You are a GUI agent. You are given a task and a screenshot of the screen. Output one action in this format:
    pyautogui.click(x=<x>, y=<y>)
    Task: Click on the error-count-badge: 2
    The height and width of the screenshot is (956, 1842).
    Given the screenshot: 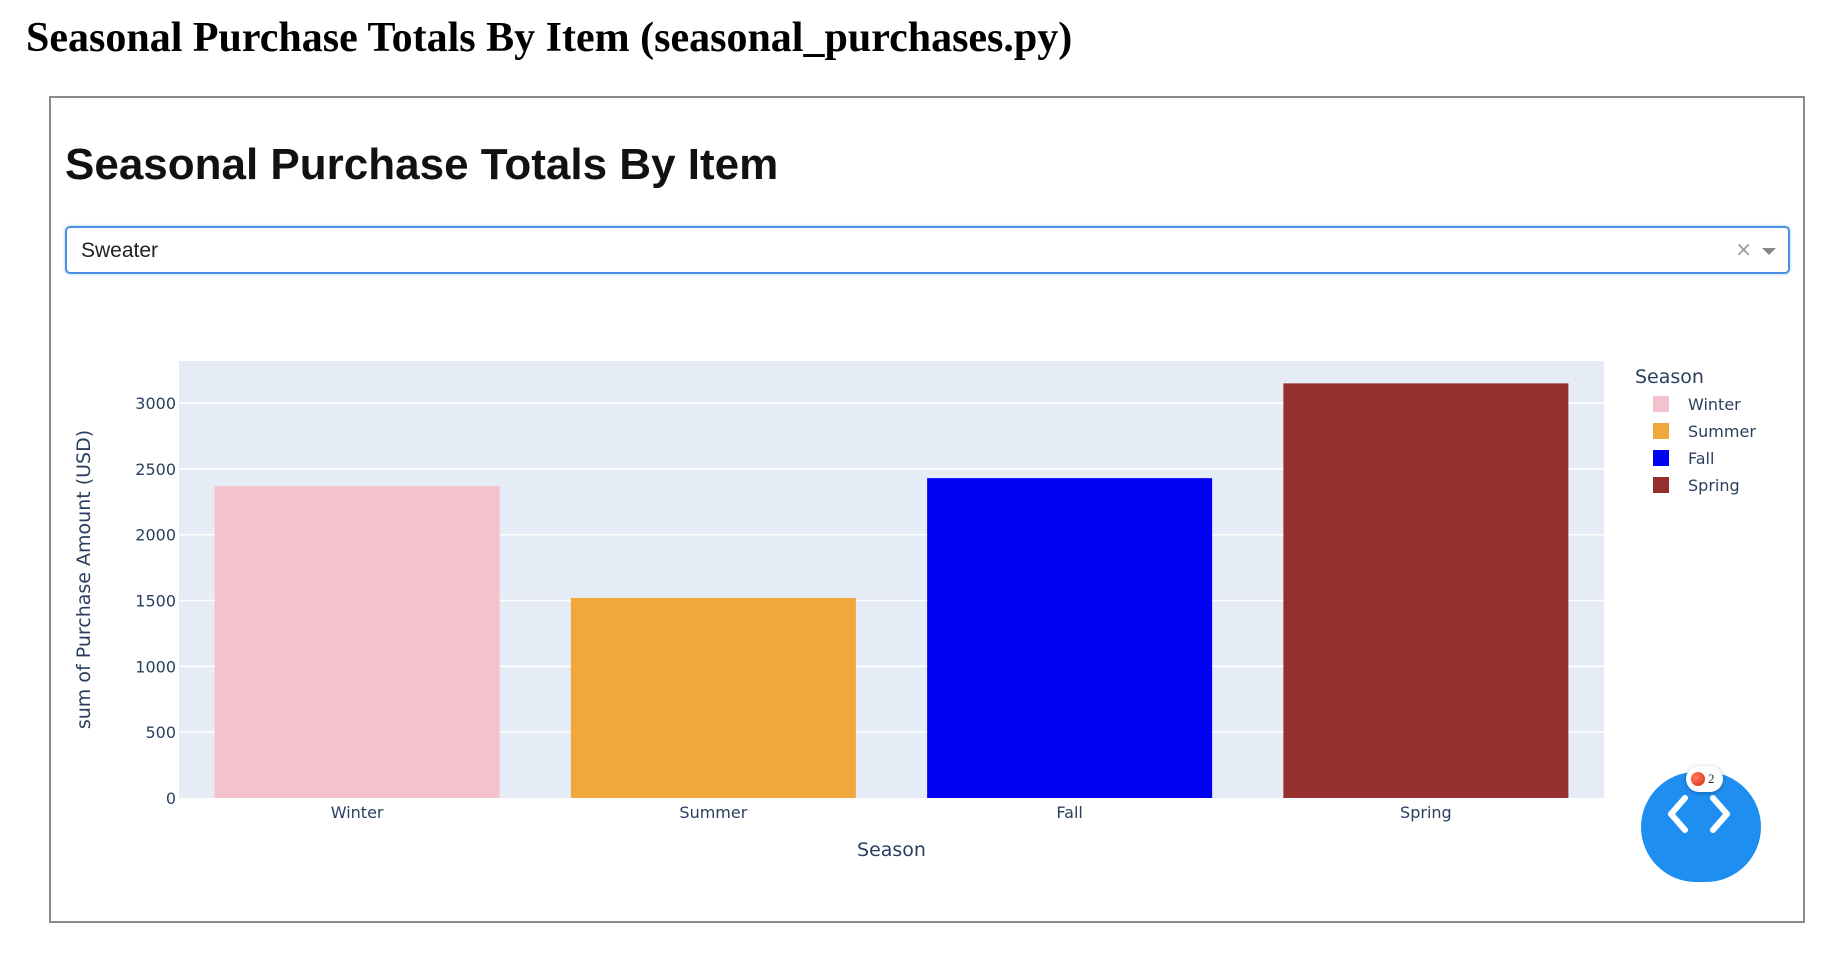 What is the action you would take?
    pyautogui.click(x=1704, y=779)
    